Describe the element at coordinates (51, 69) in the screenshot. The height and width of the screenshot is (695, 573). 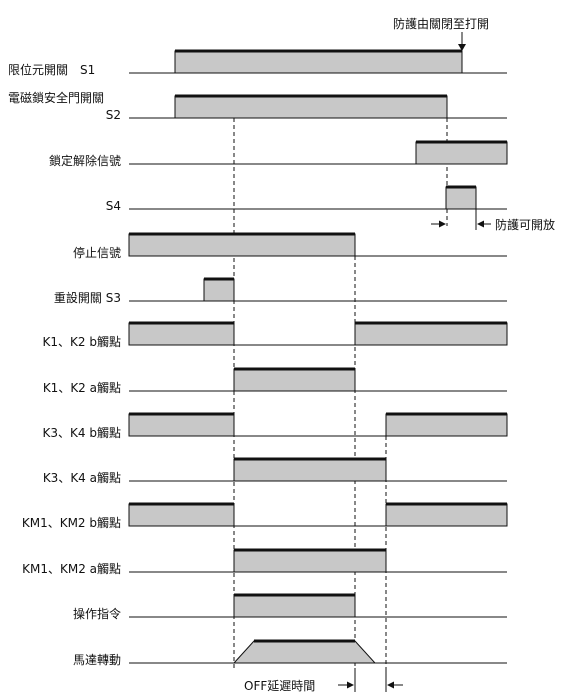
I see `signal-label: 限位元開關 S1` at that location.